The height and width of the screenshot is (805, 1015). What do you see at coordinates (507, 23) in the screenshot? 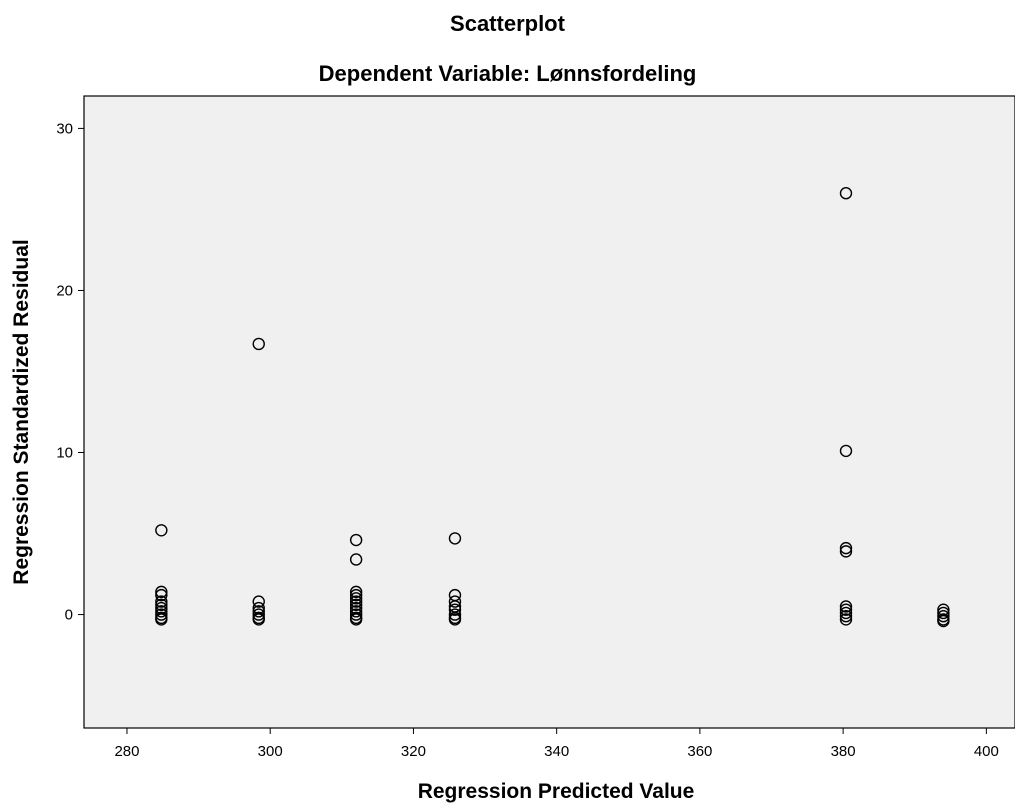
I see `chart-title: Scatterplot` at bounding box center [507, 23].